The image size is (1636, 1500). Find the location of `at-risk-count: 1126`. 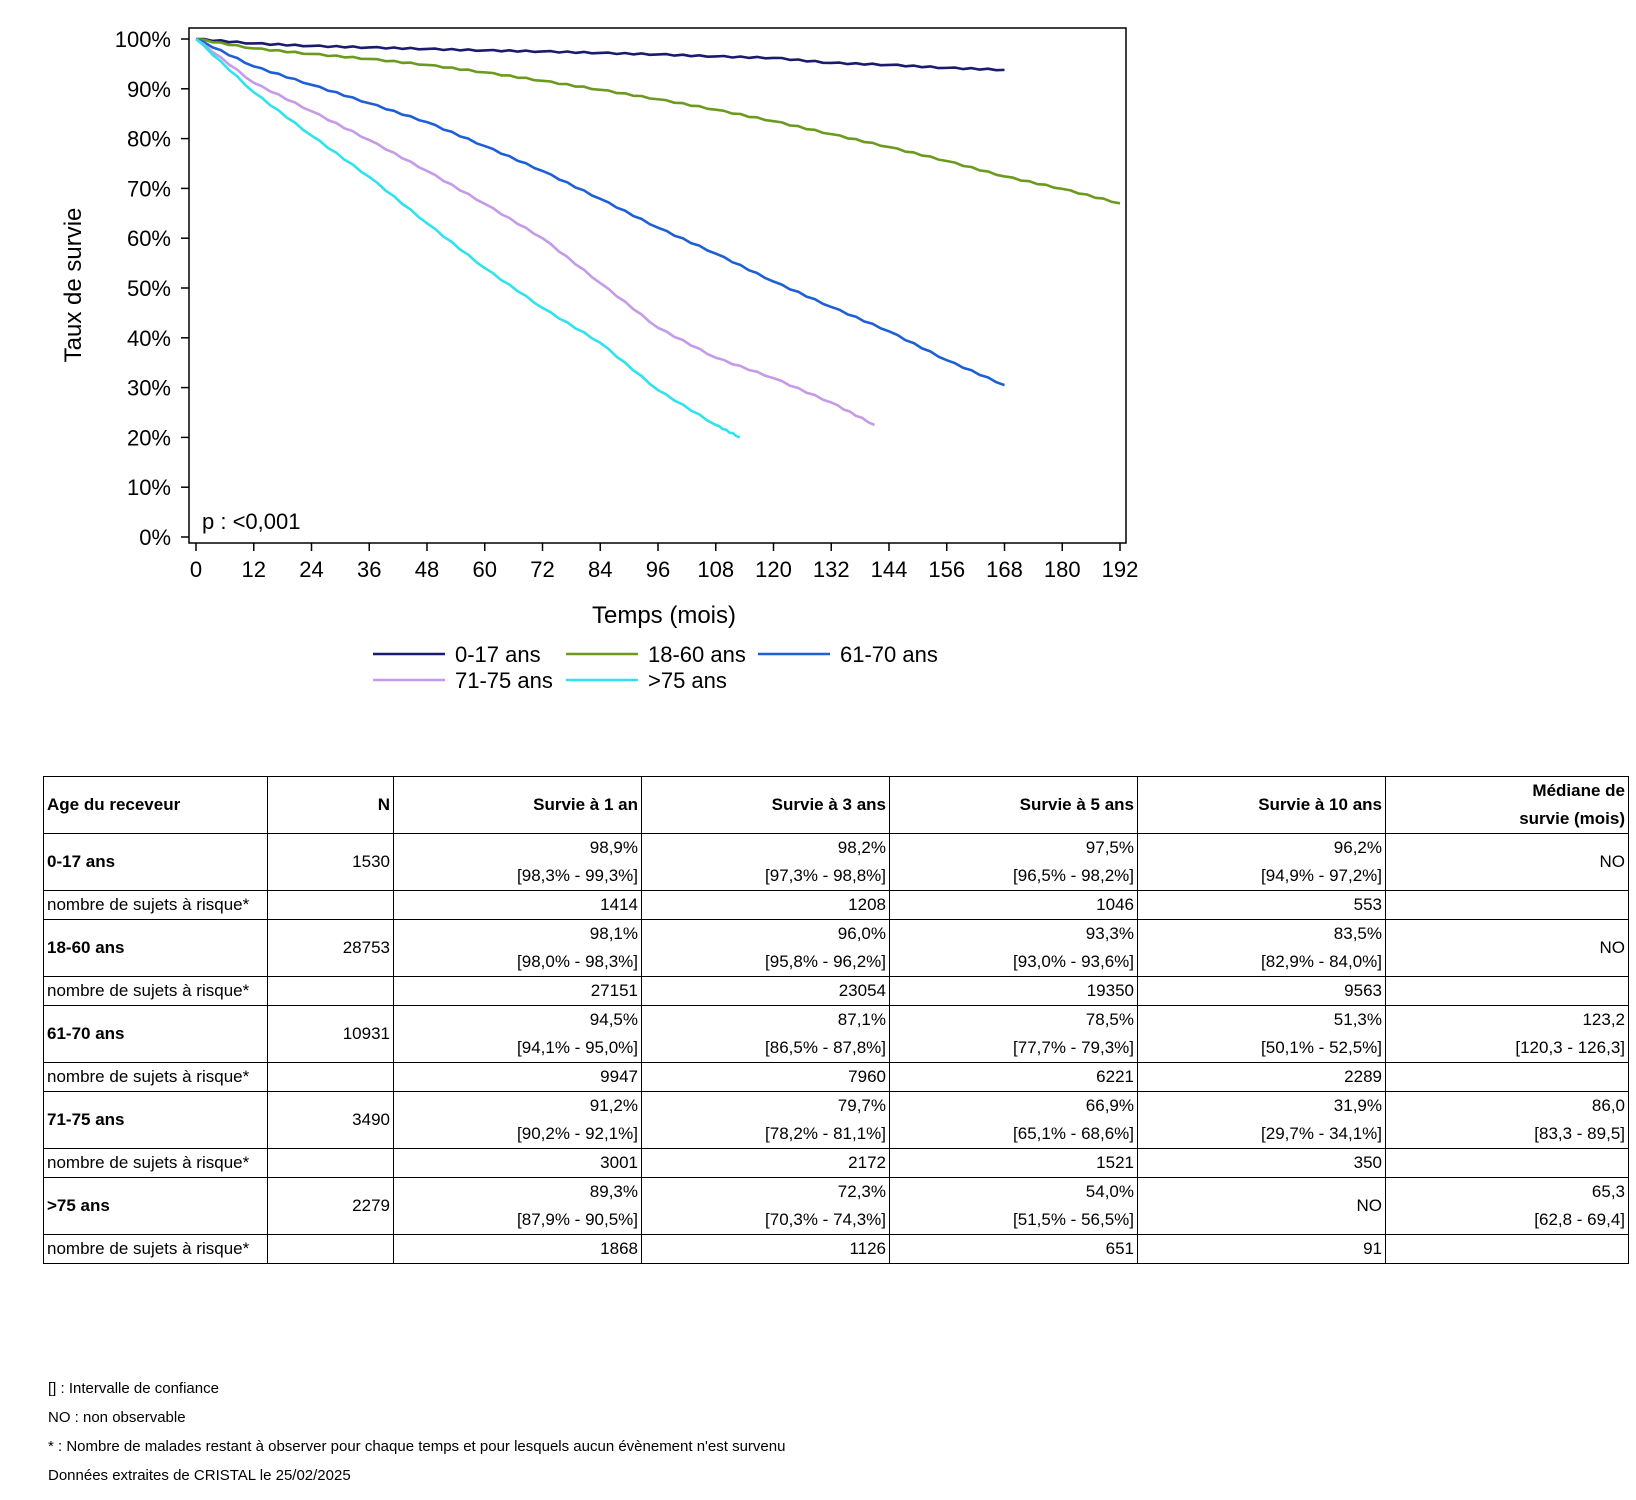

at-risk-count: 1126 is located at coordinates (765, 1249).